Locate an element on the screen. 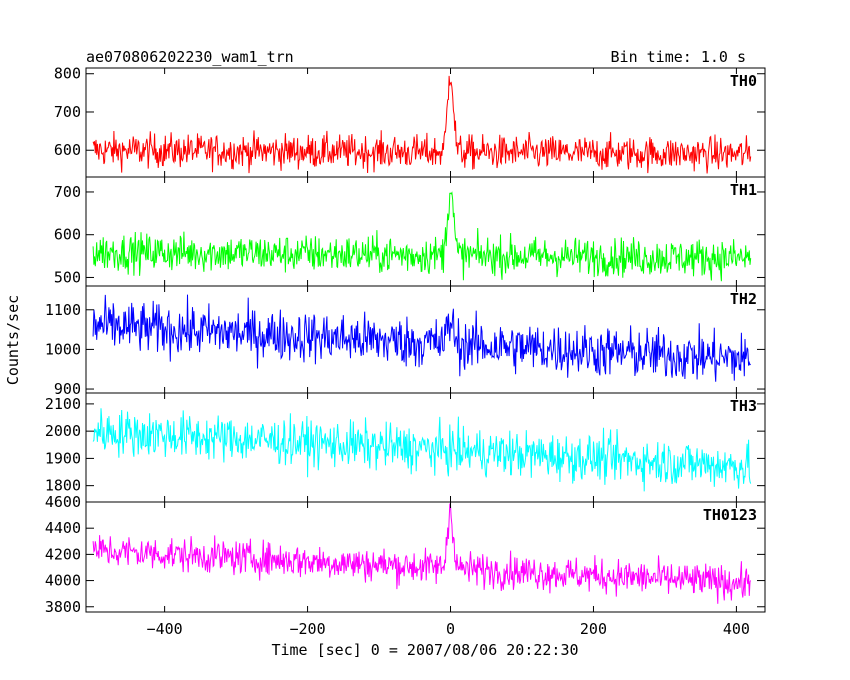  y-tick-label: 1100 is located at coordinates (63, 310).